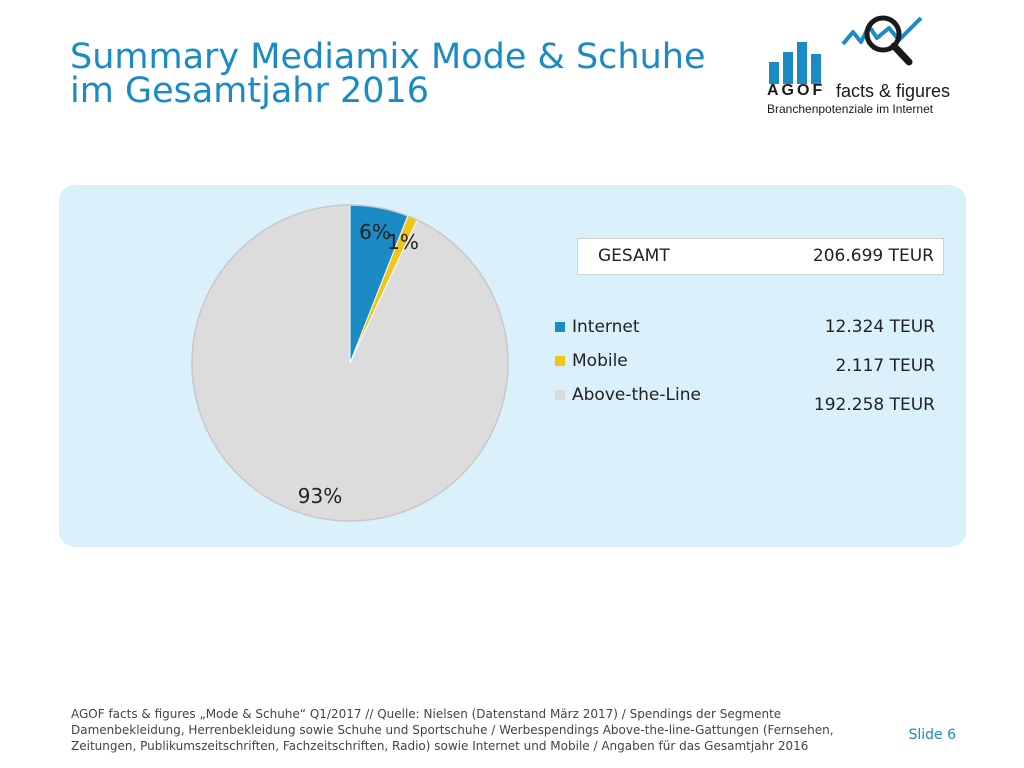 Image resolution: width=1024 pixels, height=768 pixels. Describe the element at coordinates (403, 242) in the screenshot. I see `pie-label-mobile: 1%` at that location.